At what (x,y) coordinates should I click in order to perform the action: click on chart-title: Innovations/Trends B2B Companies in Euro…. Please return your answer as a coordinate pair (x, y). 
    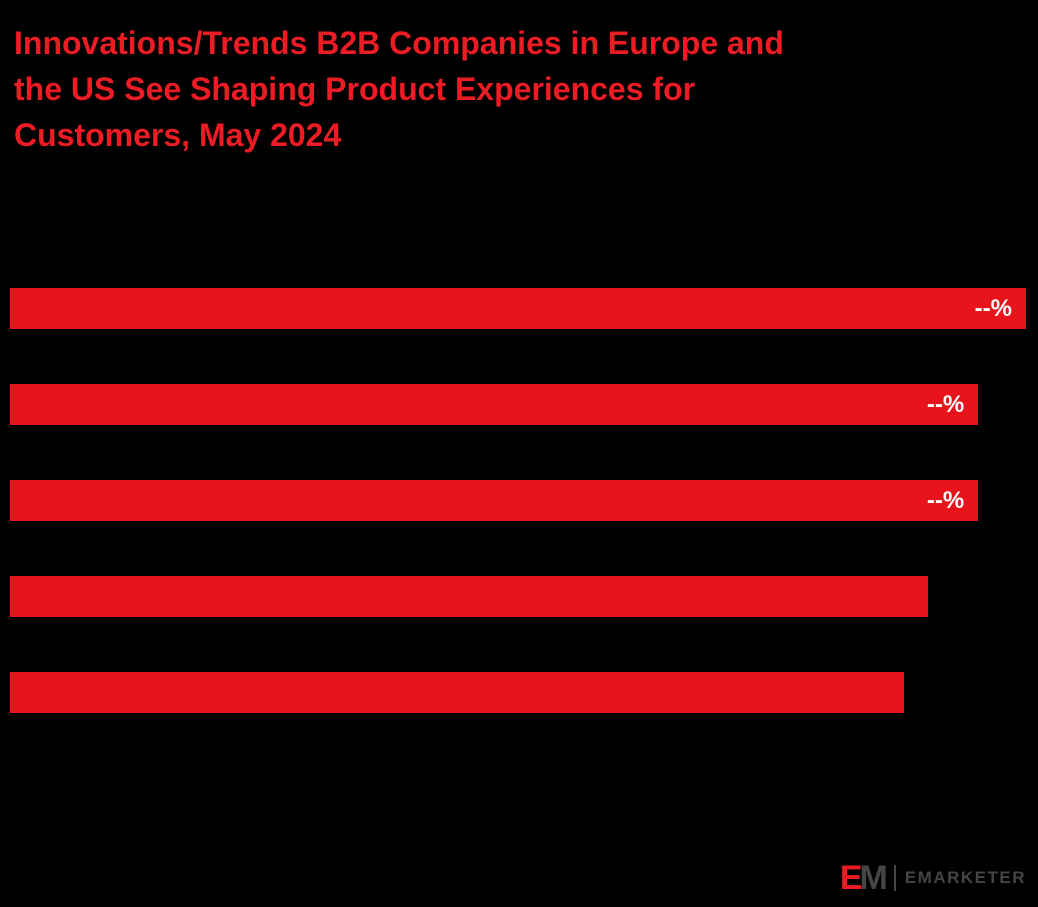
    Looking at the image, I should click on (494, 89).